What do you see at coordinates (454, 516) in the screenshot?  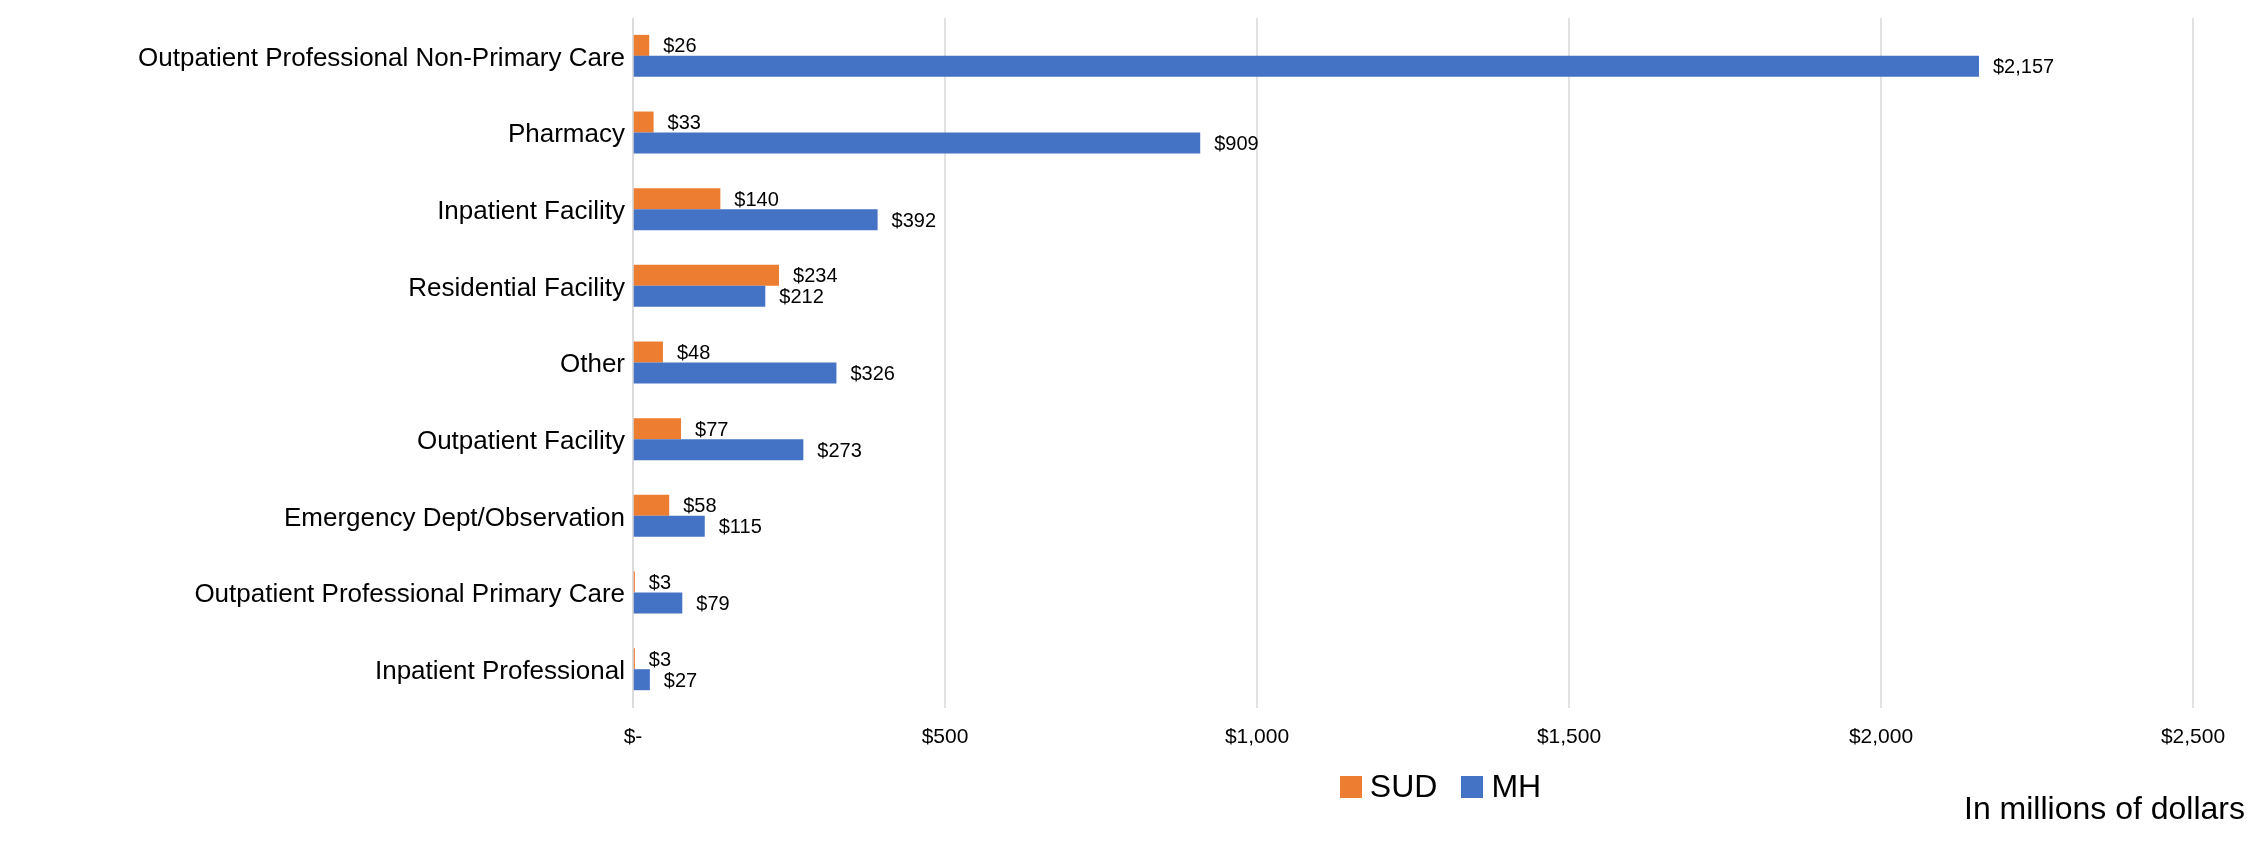 I see `y-tick-label: Emergency Dept/Observation` at bounding box center [454, 516].